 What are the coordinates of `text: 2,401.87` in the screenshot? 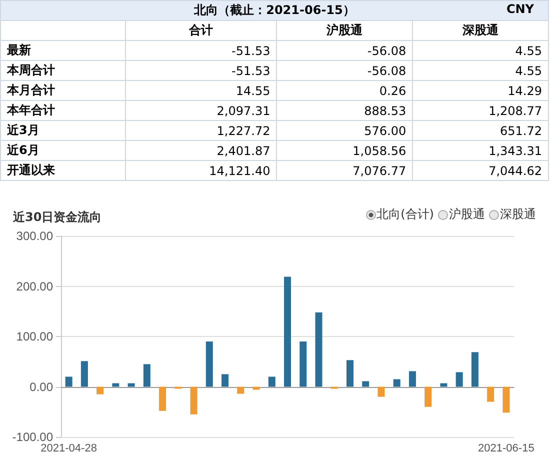 It's located at (243, 151).